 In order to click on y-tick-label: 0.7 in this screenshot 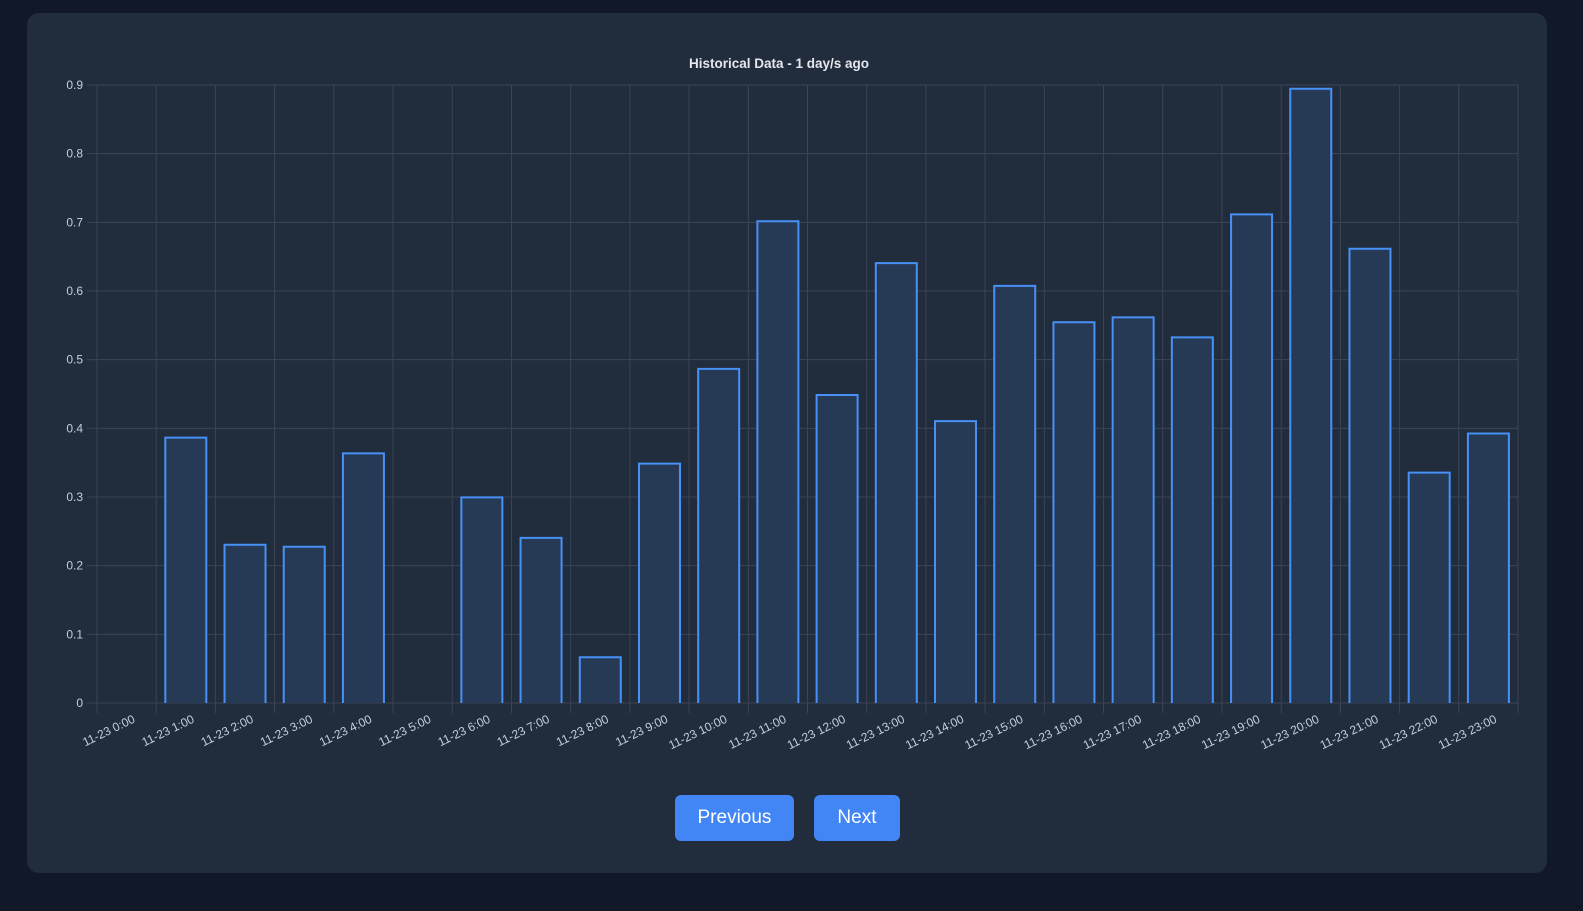, I will do `click(74, 222)`.